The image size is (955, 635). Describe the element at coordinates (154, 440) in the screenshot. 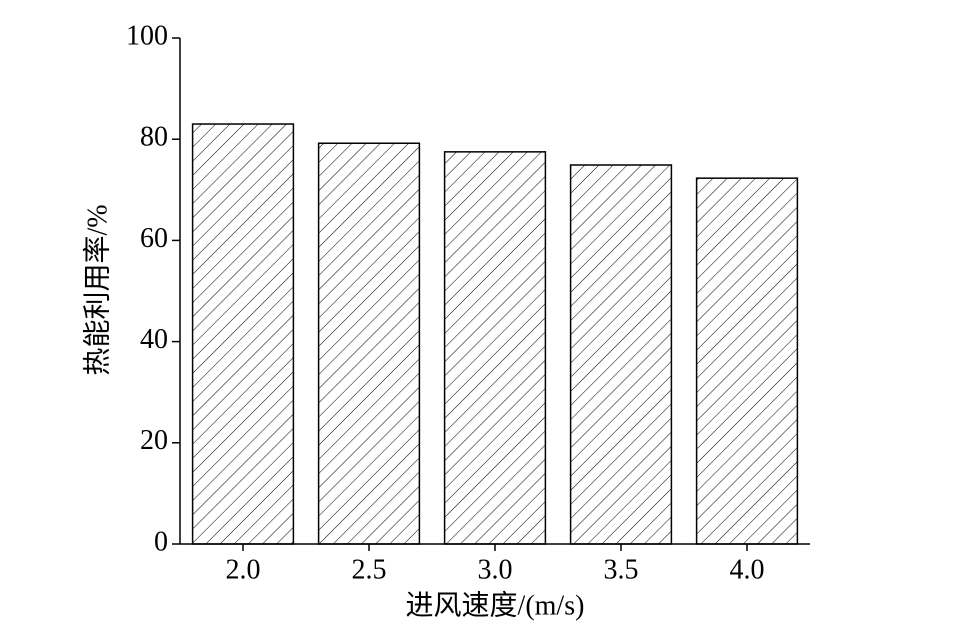

I see `y-tick-label: 20` at that location.